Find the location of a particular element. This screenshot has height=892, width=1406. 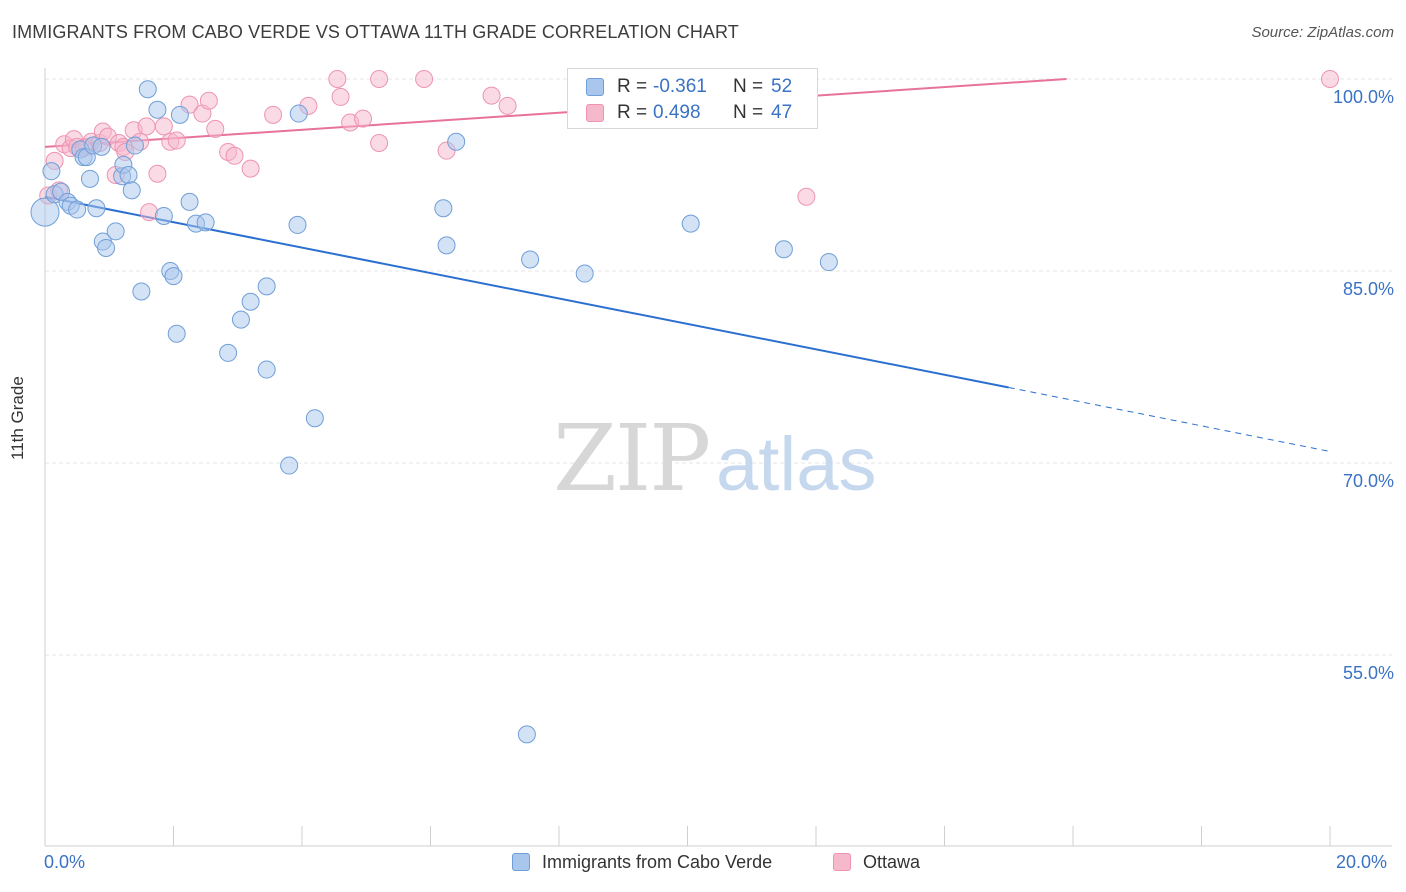

source-label: Source: ZipAtlas.com is located at coordinates (1322, 32).